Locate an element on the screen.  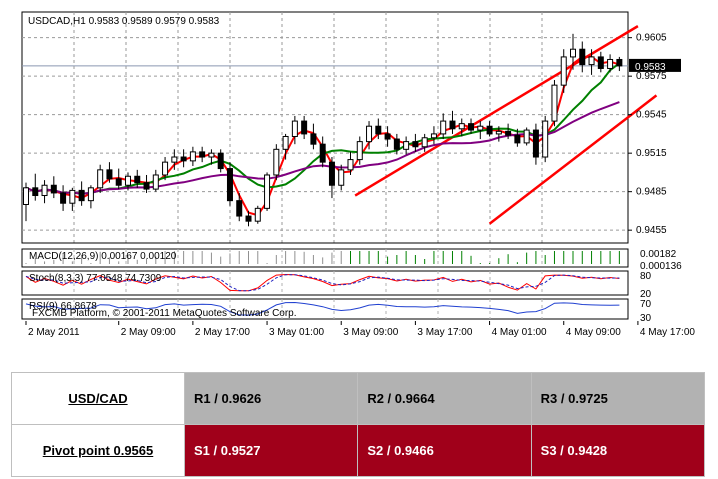
x-tick-label: 2 May 2011 is located at coordinates (54, 332).